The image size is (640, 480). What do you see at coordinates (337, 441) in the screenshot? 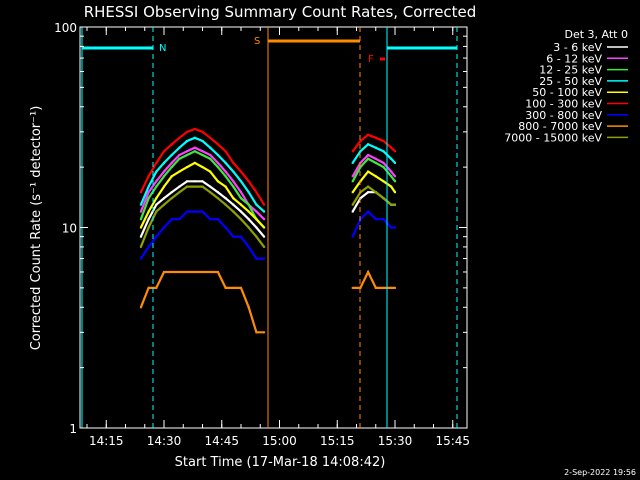
I see `x-tick-label: 15:15` at bounding box center [337, 441].